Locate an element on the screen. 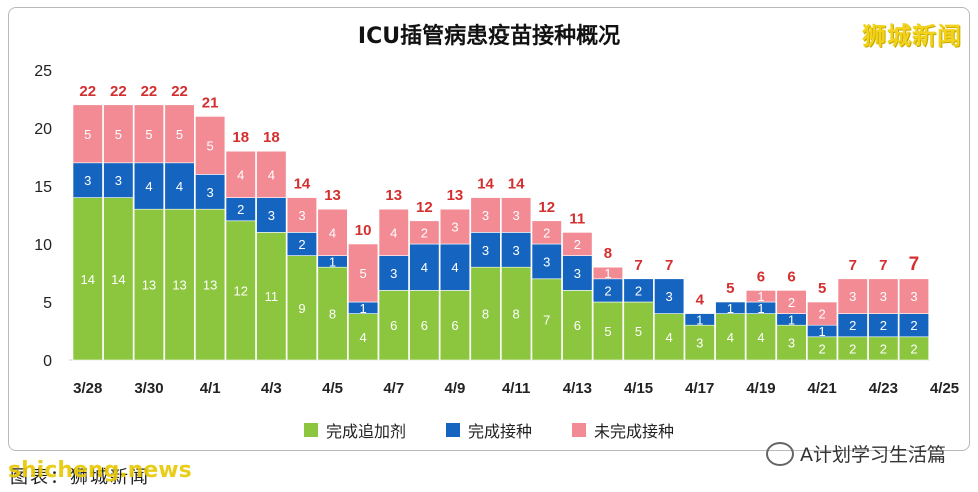 This screenshot has height=492, width=978. legend-label-full: 完成接种 is located at coordinates (499, 431).